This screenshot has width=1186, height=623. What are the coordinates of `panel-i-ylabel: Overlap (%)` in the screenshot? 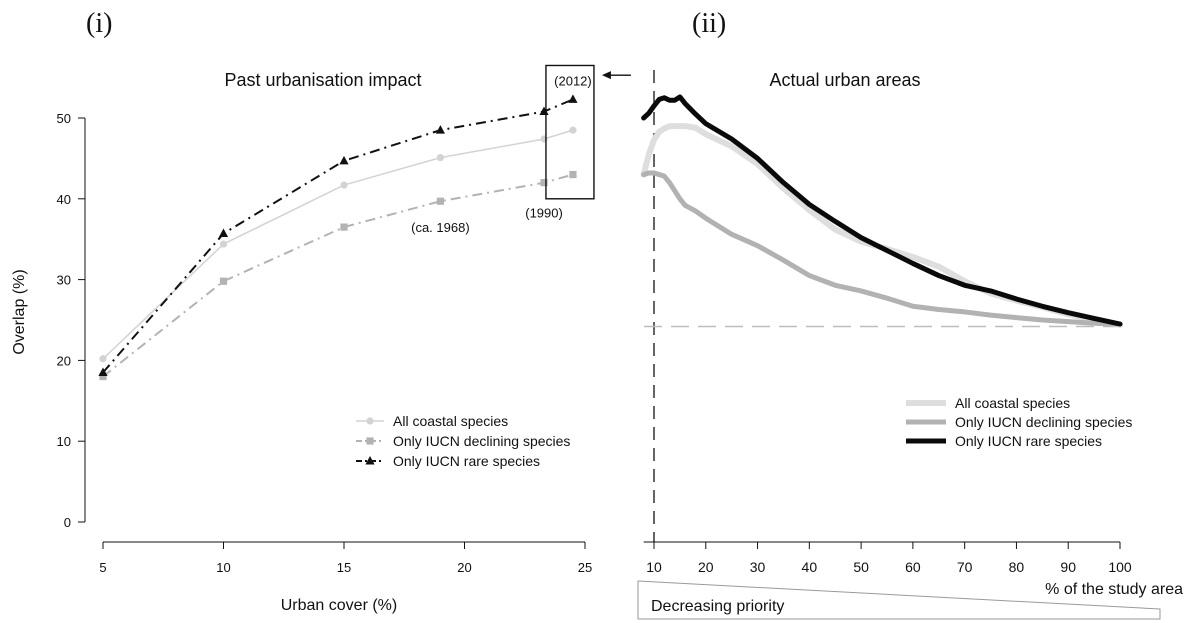 It's located at (19, 311).